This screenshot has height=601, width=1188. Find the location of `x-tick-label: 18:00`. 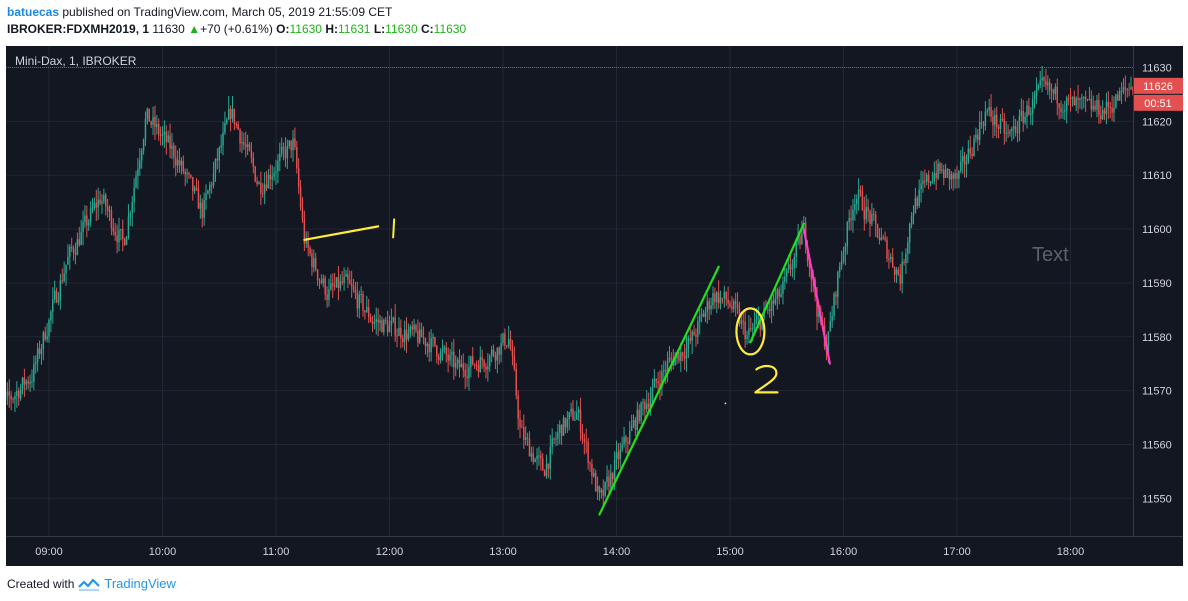

x-tick-label: 18:00 is located at coordinates (1071, 552).